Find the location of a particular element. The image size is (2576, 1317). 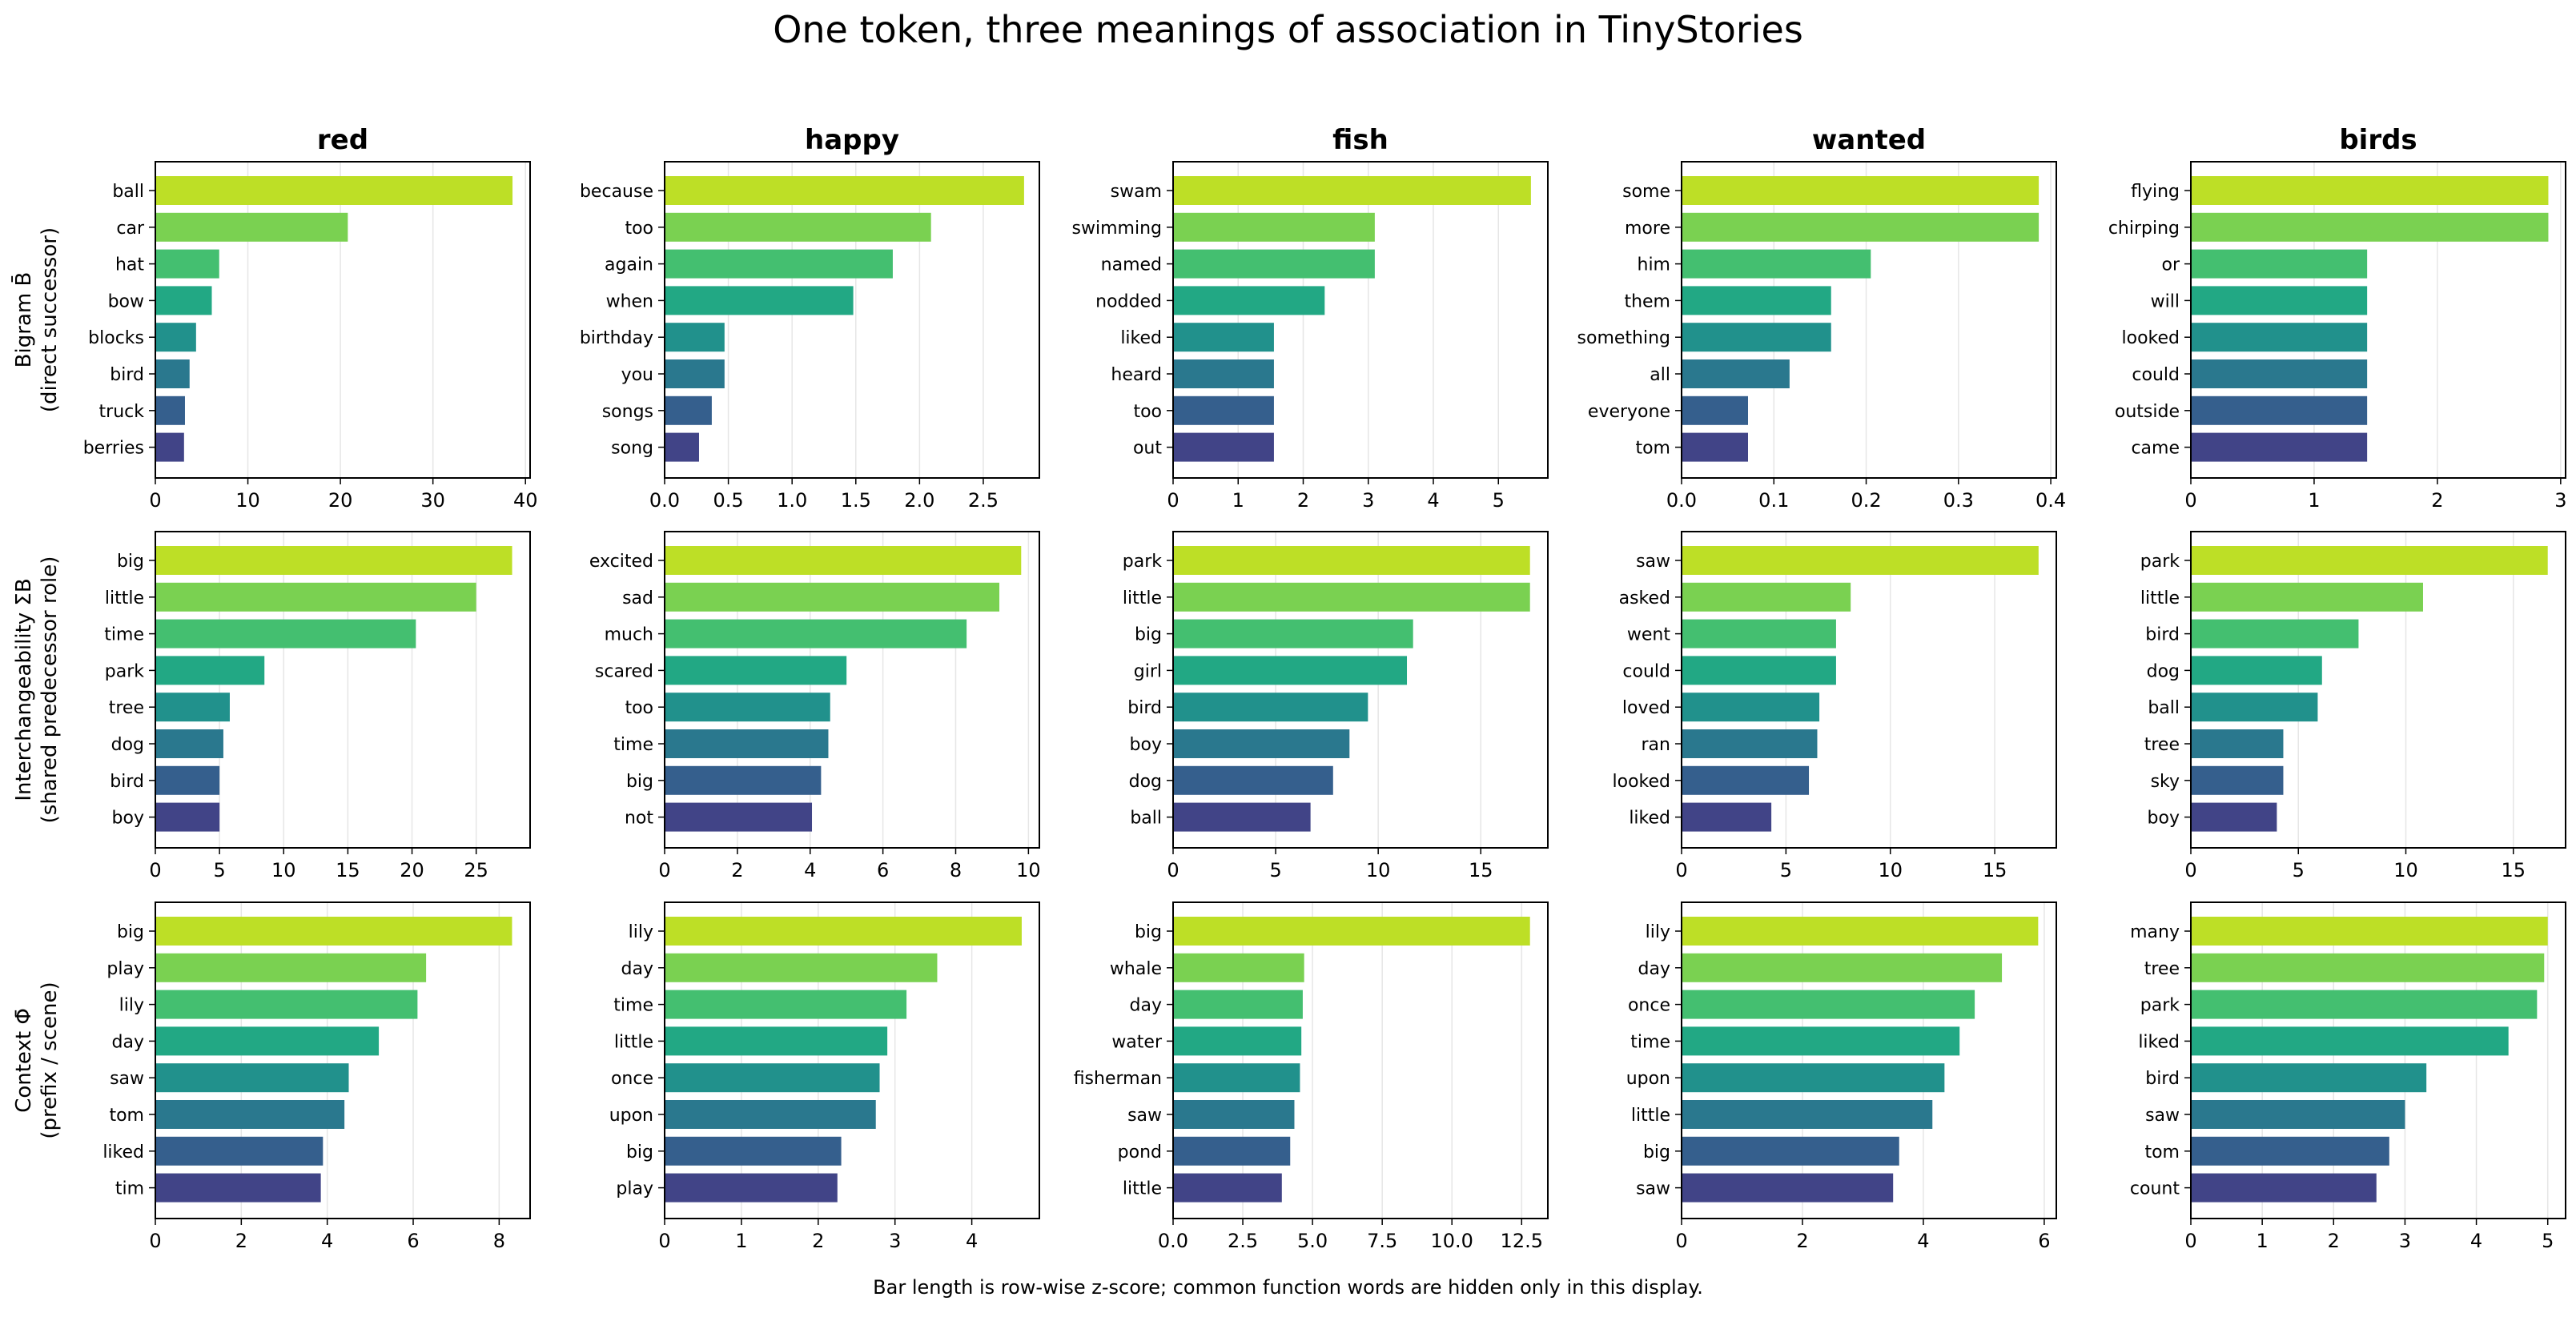

panel-1-happy: excited sad much scared too time big not 0 2 4 6 8 10 is located at coordinates (815, 706).